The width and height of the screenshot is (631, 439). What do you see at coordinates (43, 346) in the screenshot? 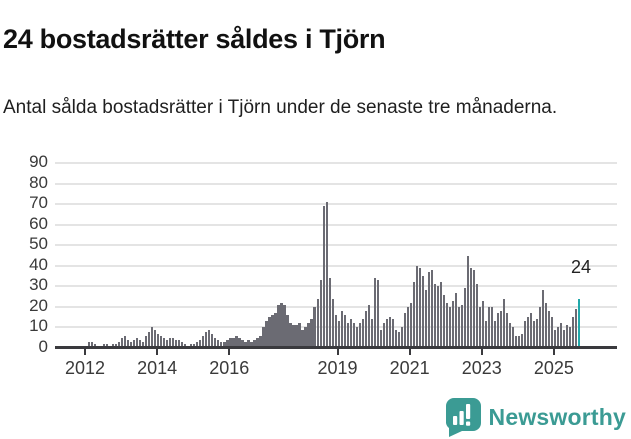
I see `y-tick-label: 0` at bounding box center [43, 346].